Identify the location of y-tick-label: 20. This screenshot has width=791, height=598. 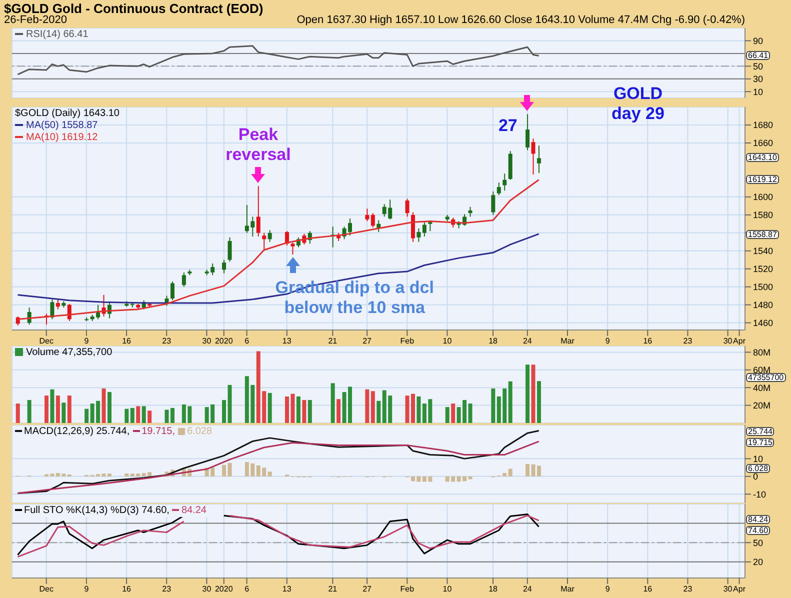
(758, 562).